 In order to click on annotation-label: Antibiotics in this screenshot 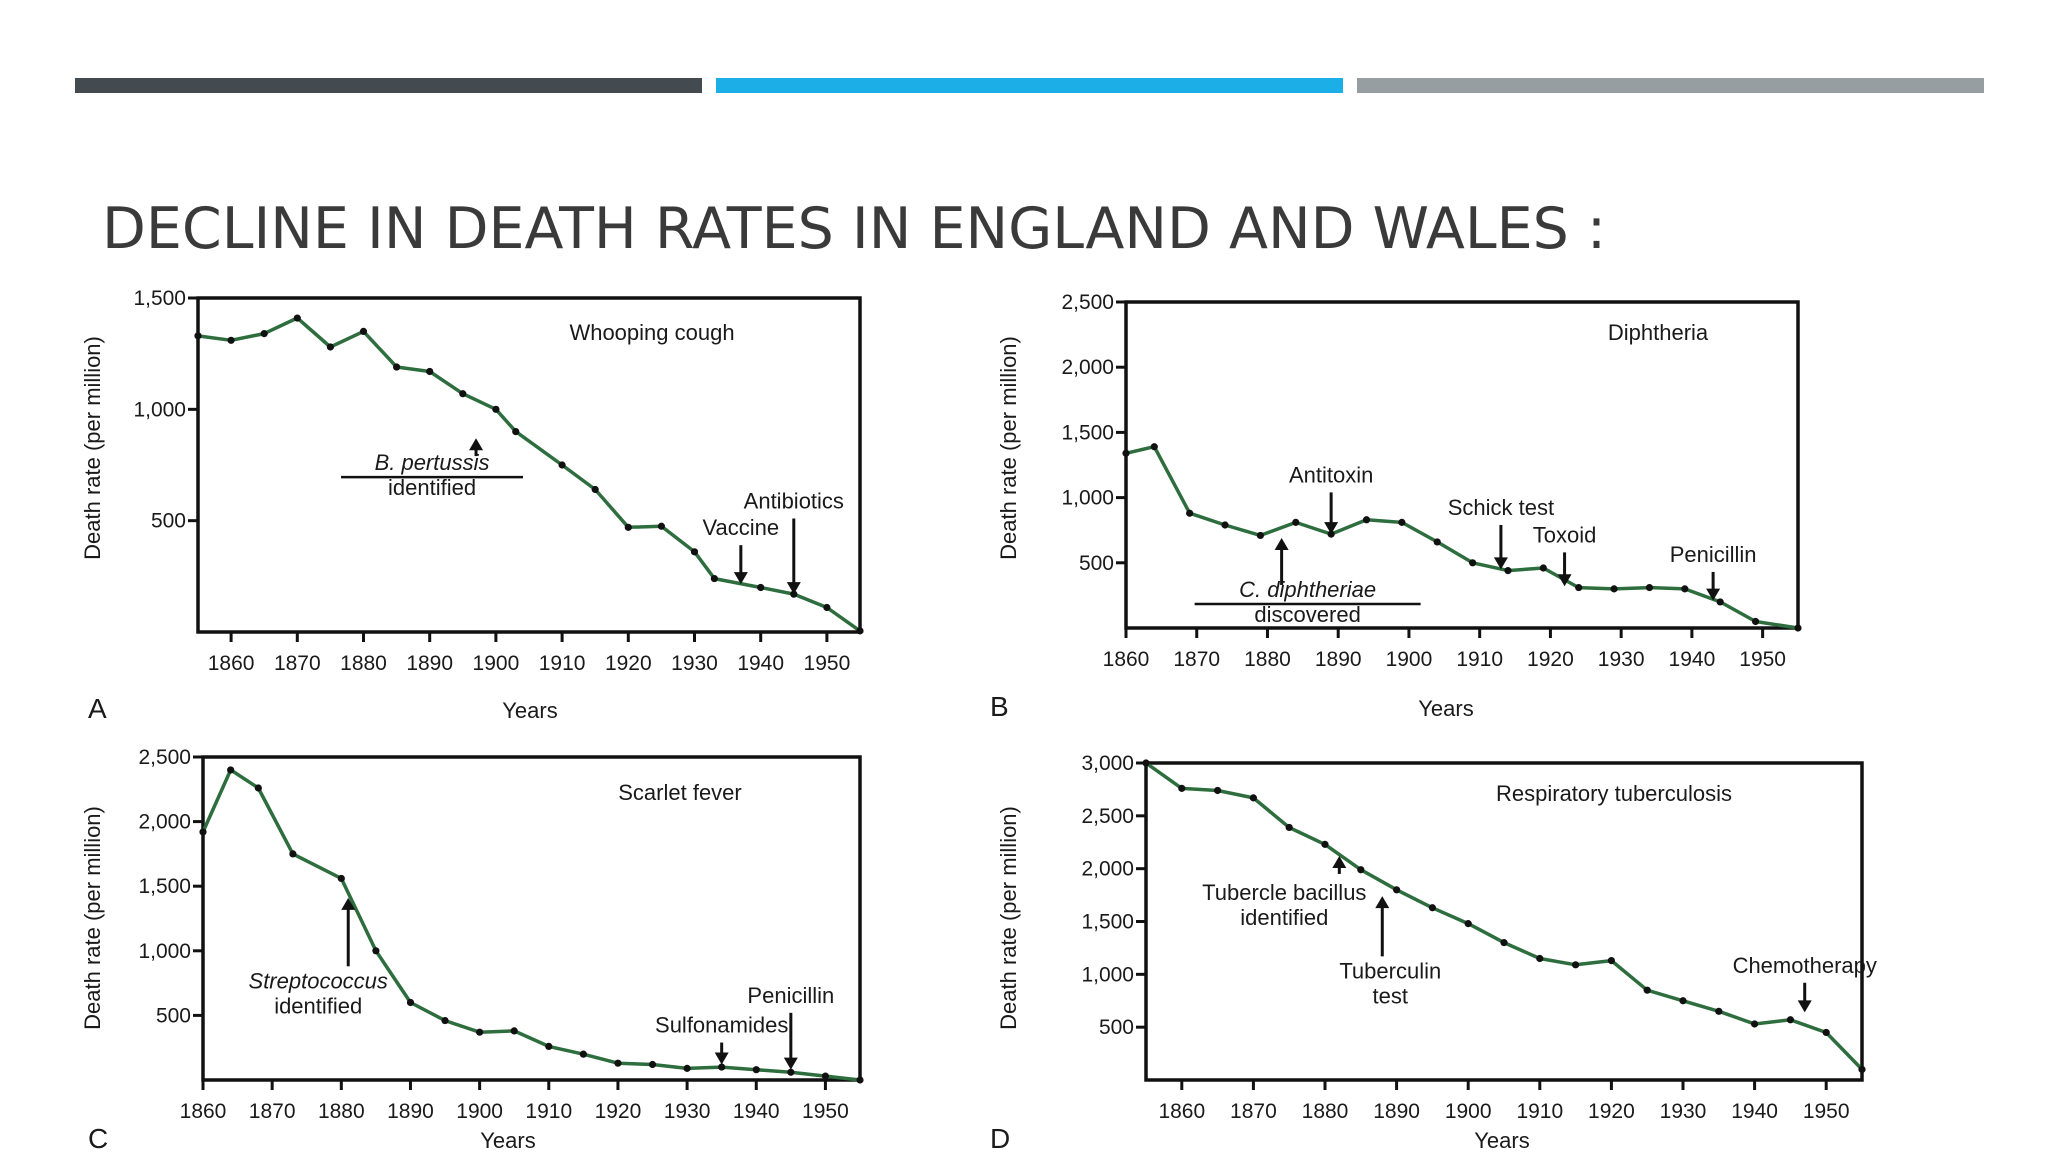, I will do `click(794, 500)`.